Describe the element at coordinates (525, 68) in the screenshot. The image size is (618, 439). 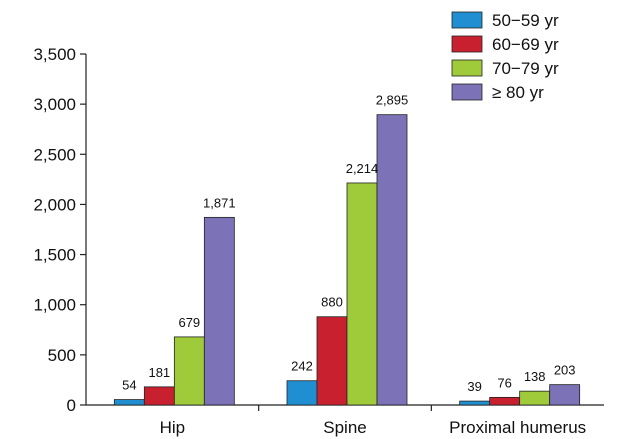
I see `legend-label: 70−79 yr` at that location.